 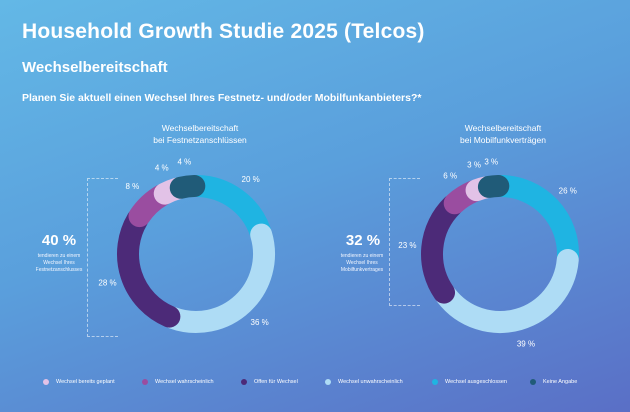 I want to click on value-label: 20 %, so click(x=251, y=179).